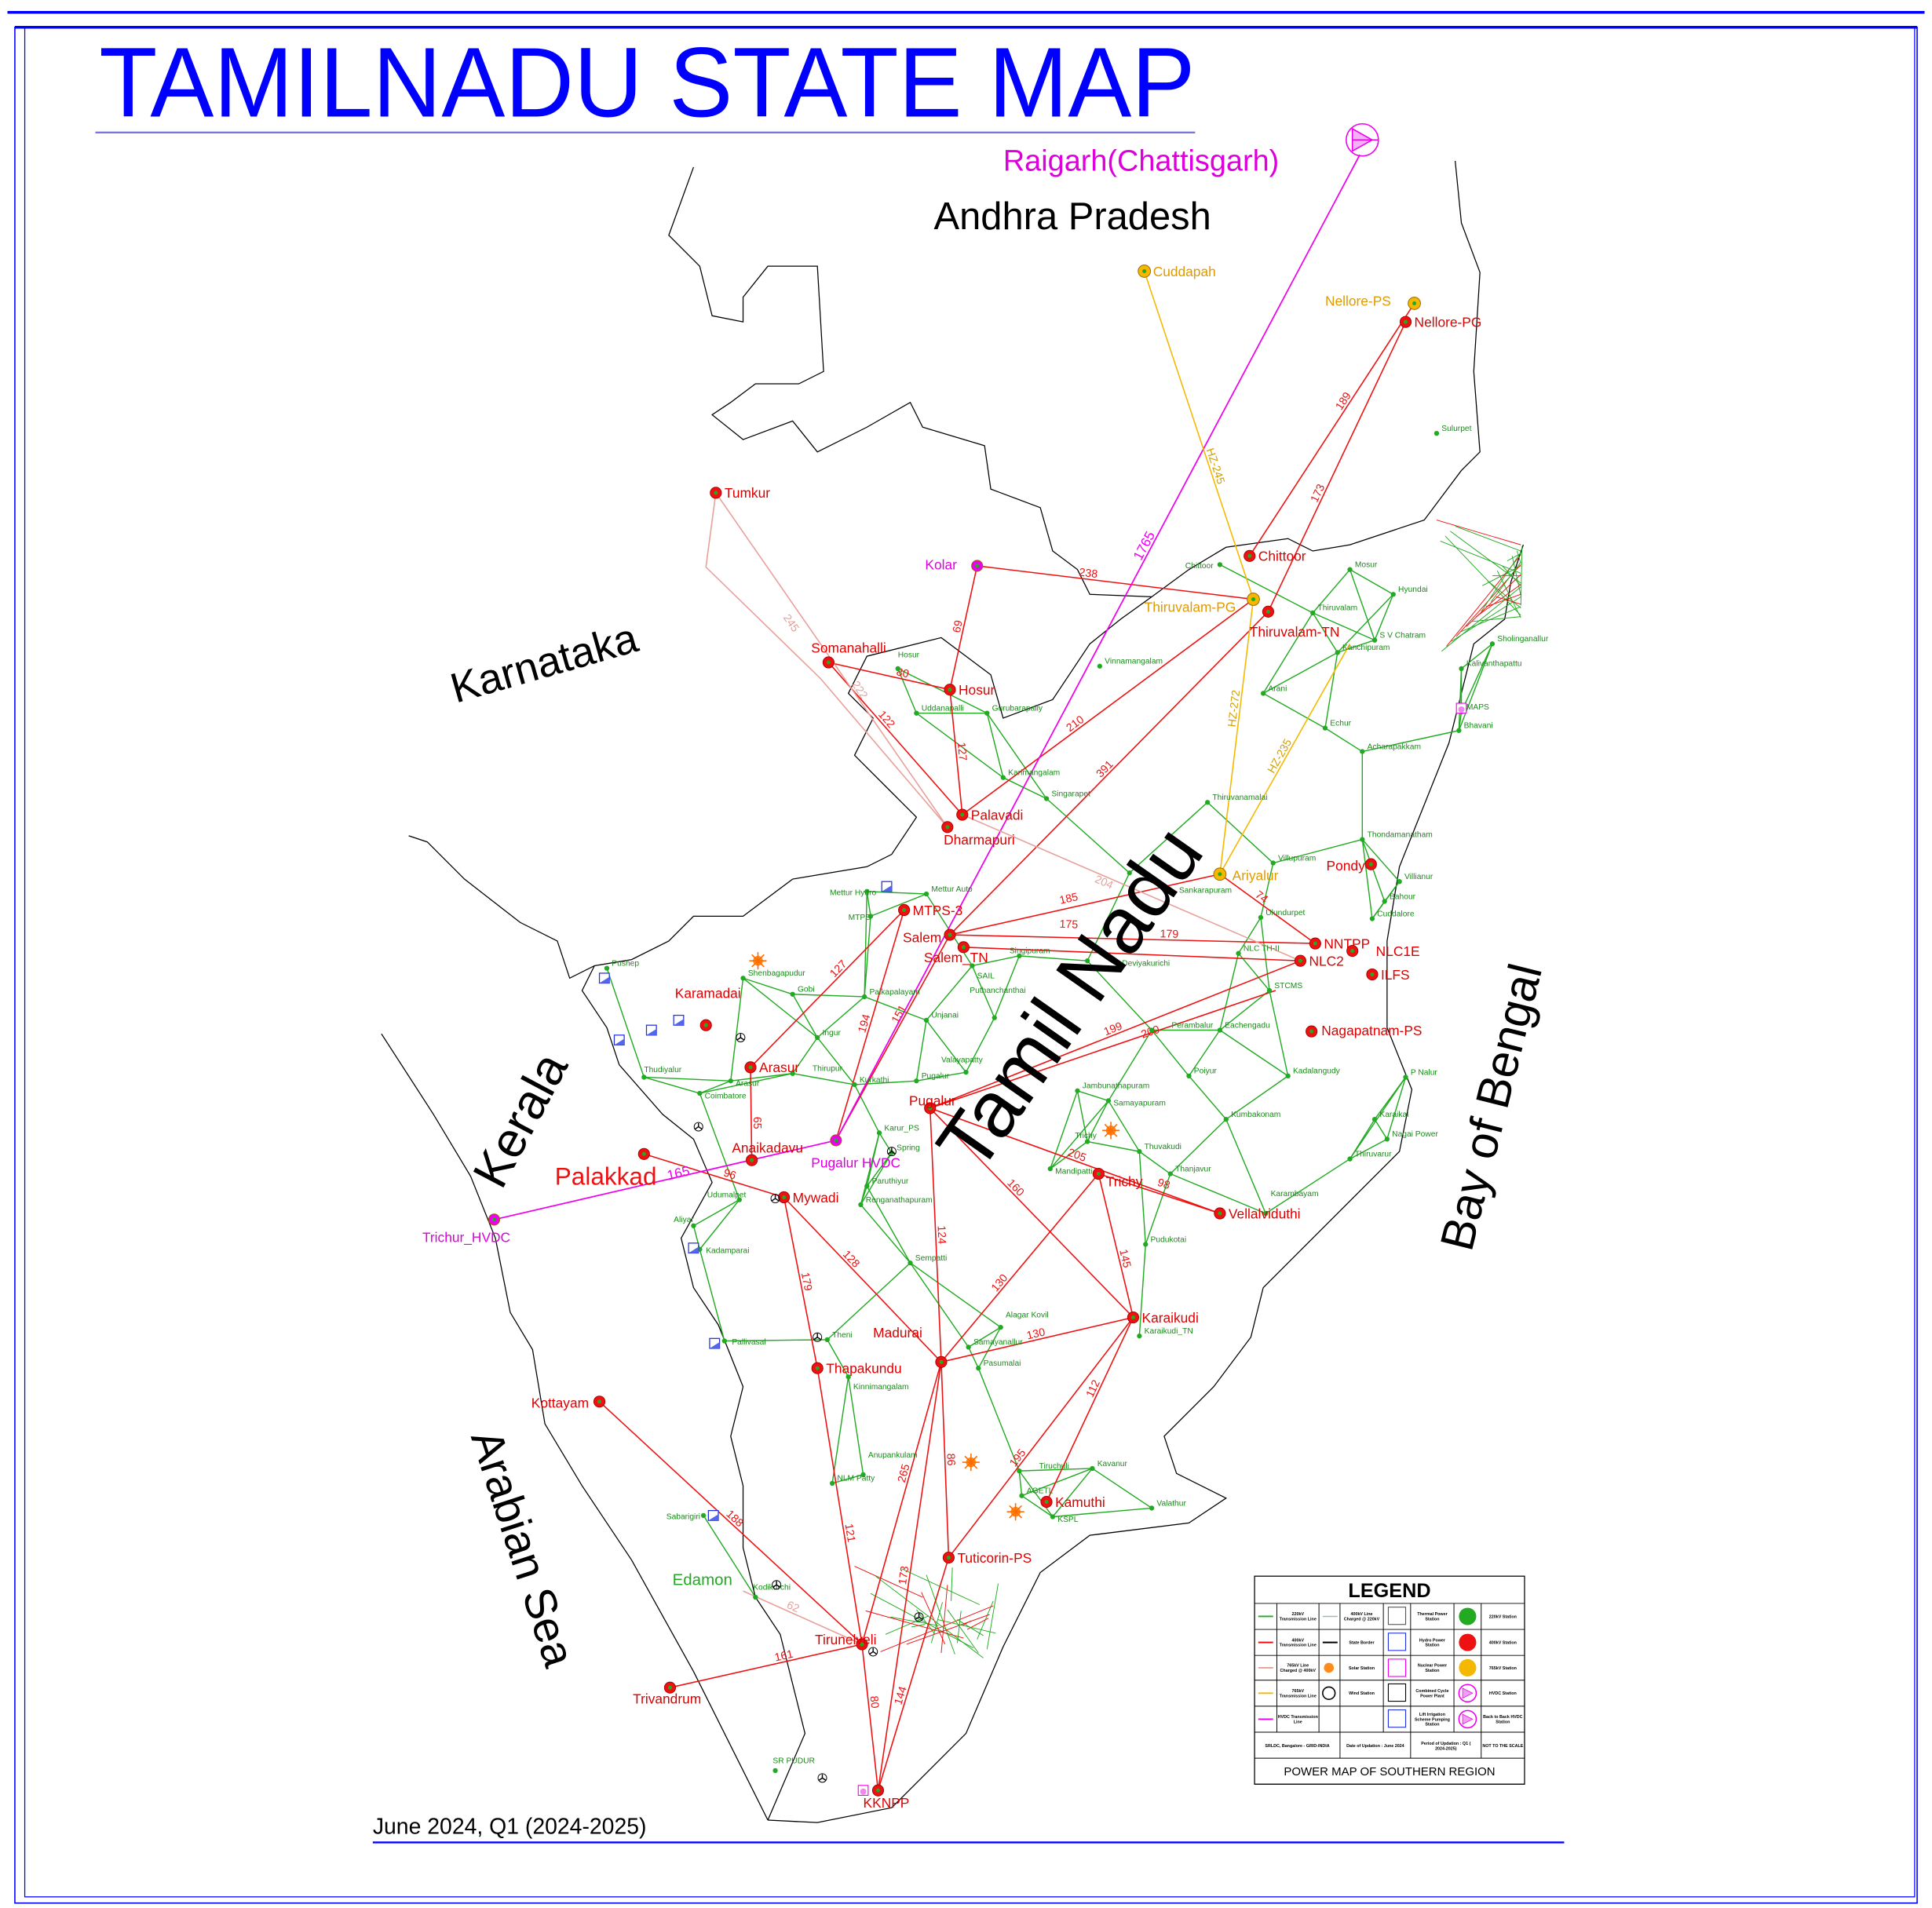 Image resolution: width=1932 pixels, height=1908 pixels. What do you see at coordinates (775, 1340) in the screenshot?
I see `line-220kv-pallivasal-theni` at bounding box center [775, 1340].